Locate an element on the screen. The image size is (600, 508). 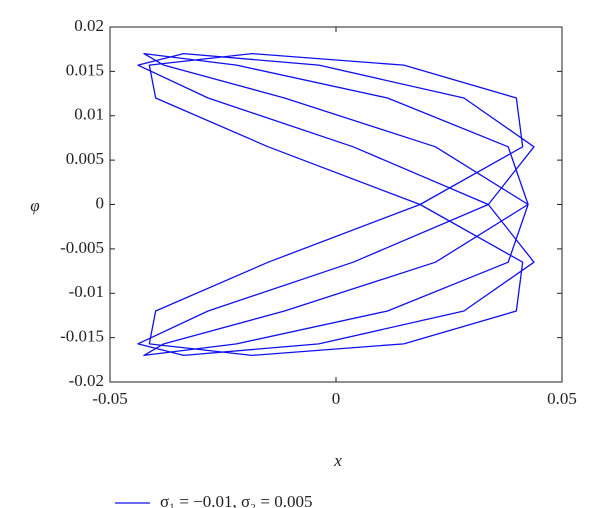
x-tick-label: -0.05 is located at coordinates (109, 398).